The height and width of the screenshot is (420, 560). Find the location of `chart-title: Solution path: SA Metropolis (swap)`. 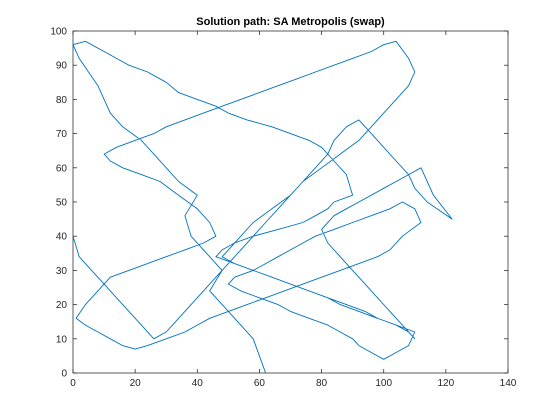

chart-title: Solution path: SA Metropolis (swap) is located at coordinates (290, 22).